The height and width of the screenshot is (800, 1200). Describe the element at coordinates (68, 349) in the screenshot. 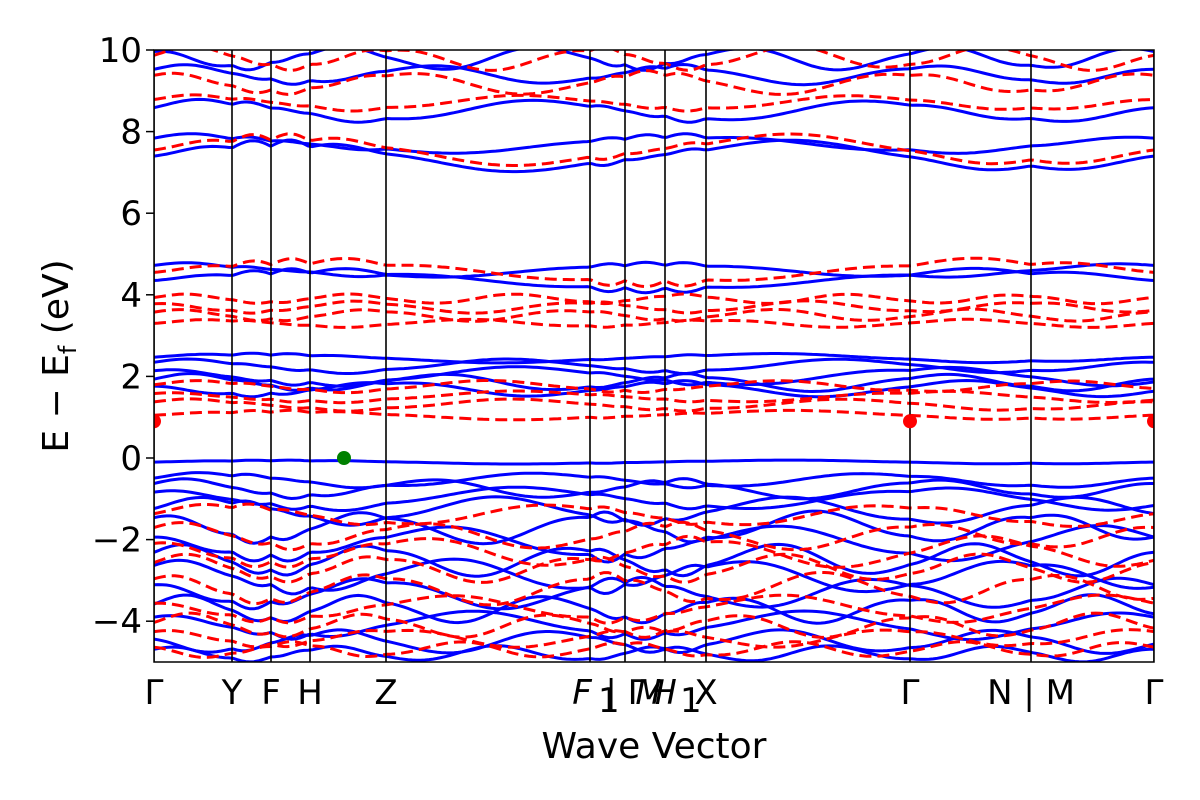

I see `y-axis-label-subscript: f` at that location.